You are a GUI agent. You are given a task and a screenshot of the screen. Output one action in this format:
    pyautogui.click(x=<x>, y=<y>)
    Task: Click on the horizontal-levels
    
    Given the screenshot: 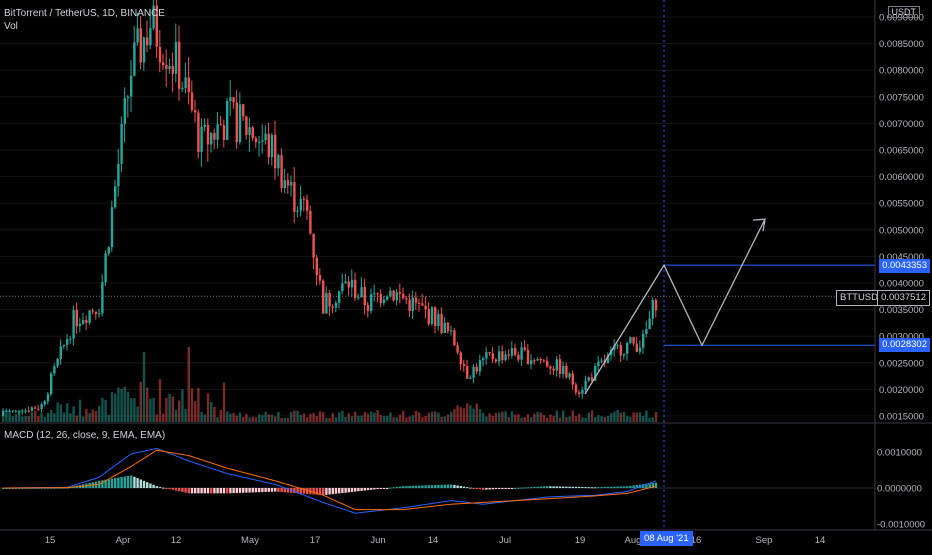 What is the action you would take?
    pyautogui.click(x=769, y=305)
    